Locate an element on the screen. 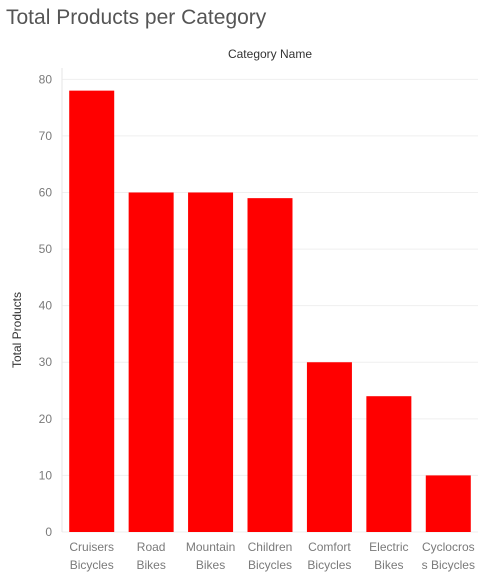  x-axis-header: Category Name is located at coordinates (270, 54).